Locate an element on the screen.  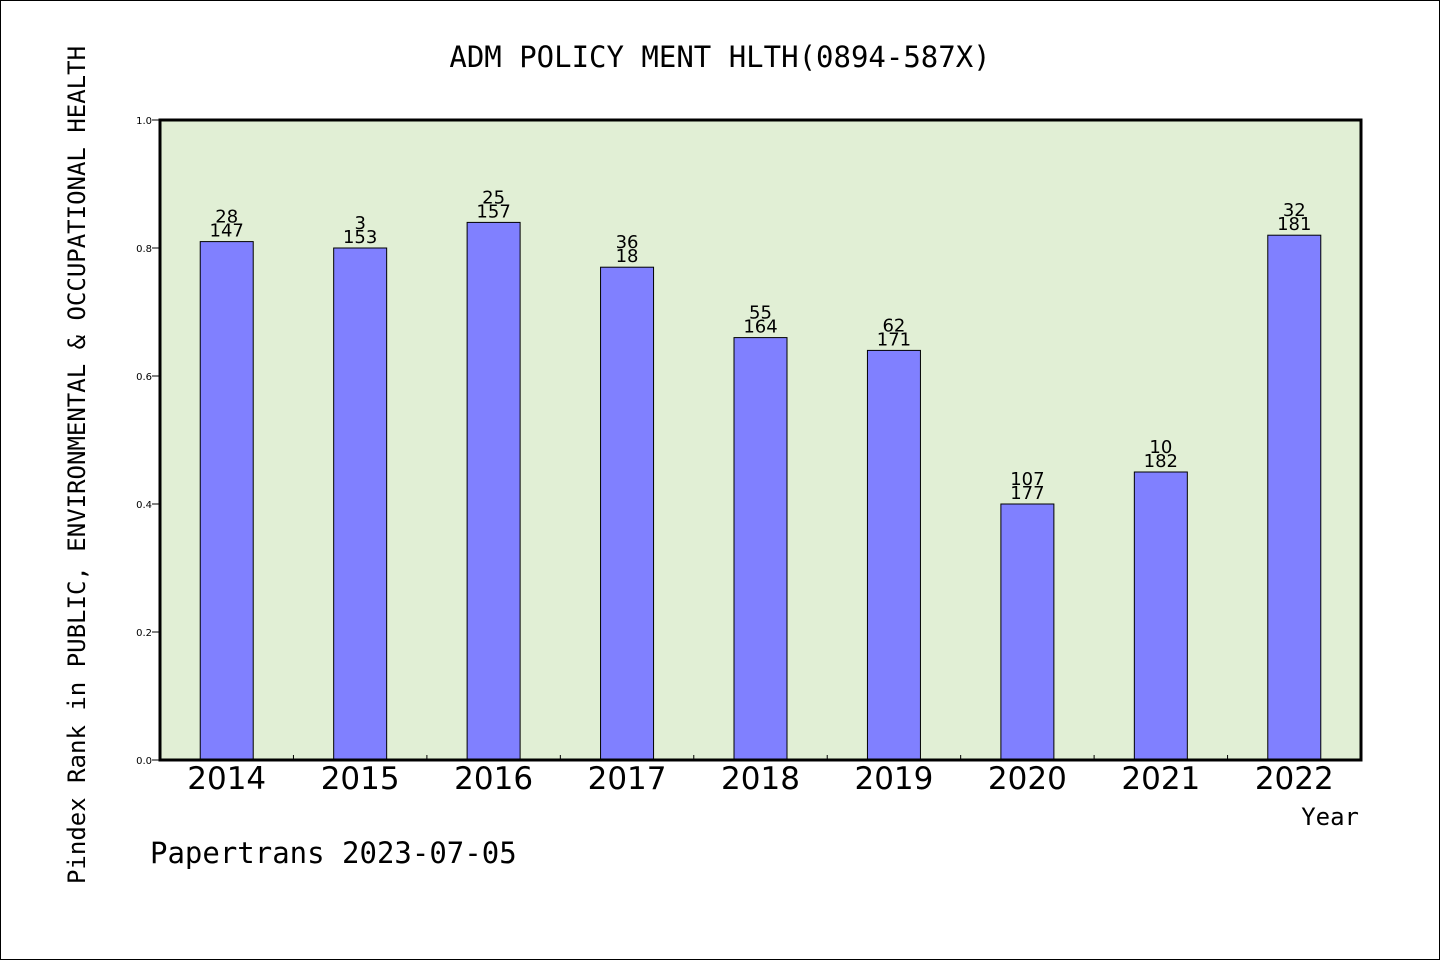
data-label-bottom: 157 is located at coordinates (493, 211).